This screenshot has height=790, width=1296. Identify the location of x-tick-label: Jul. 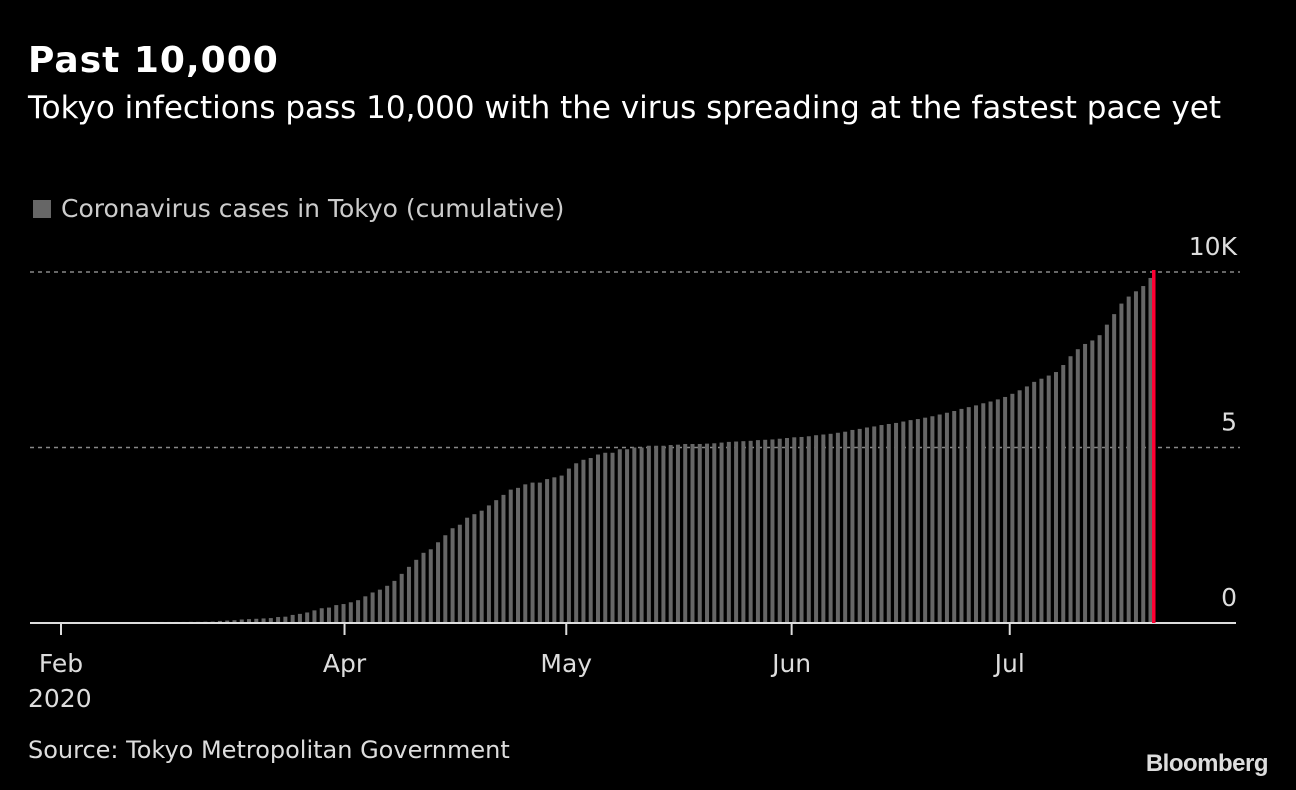
(1009, 663).